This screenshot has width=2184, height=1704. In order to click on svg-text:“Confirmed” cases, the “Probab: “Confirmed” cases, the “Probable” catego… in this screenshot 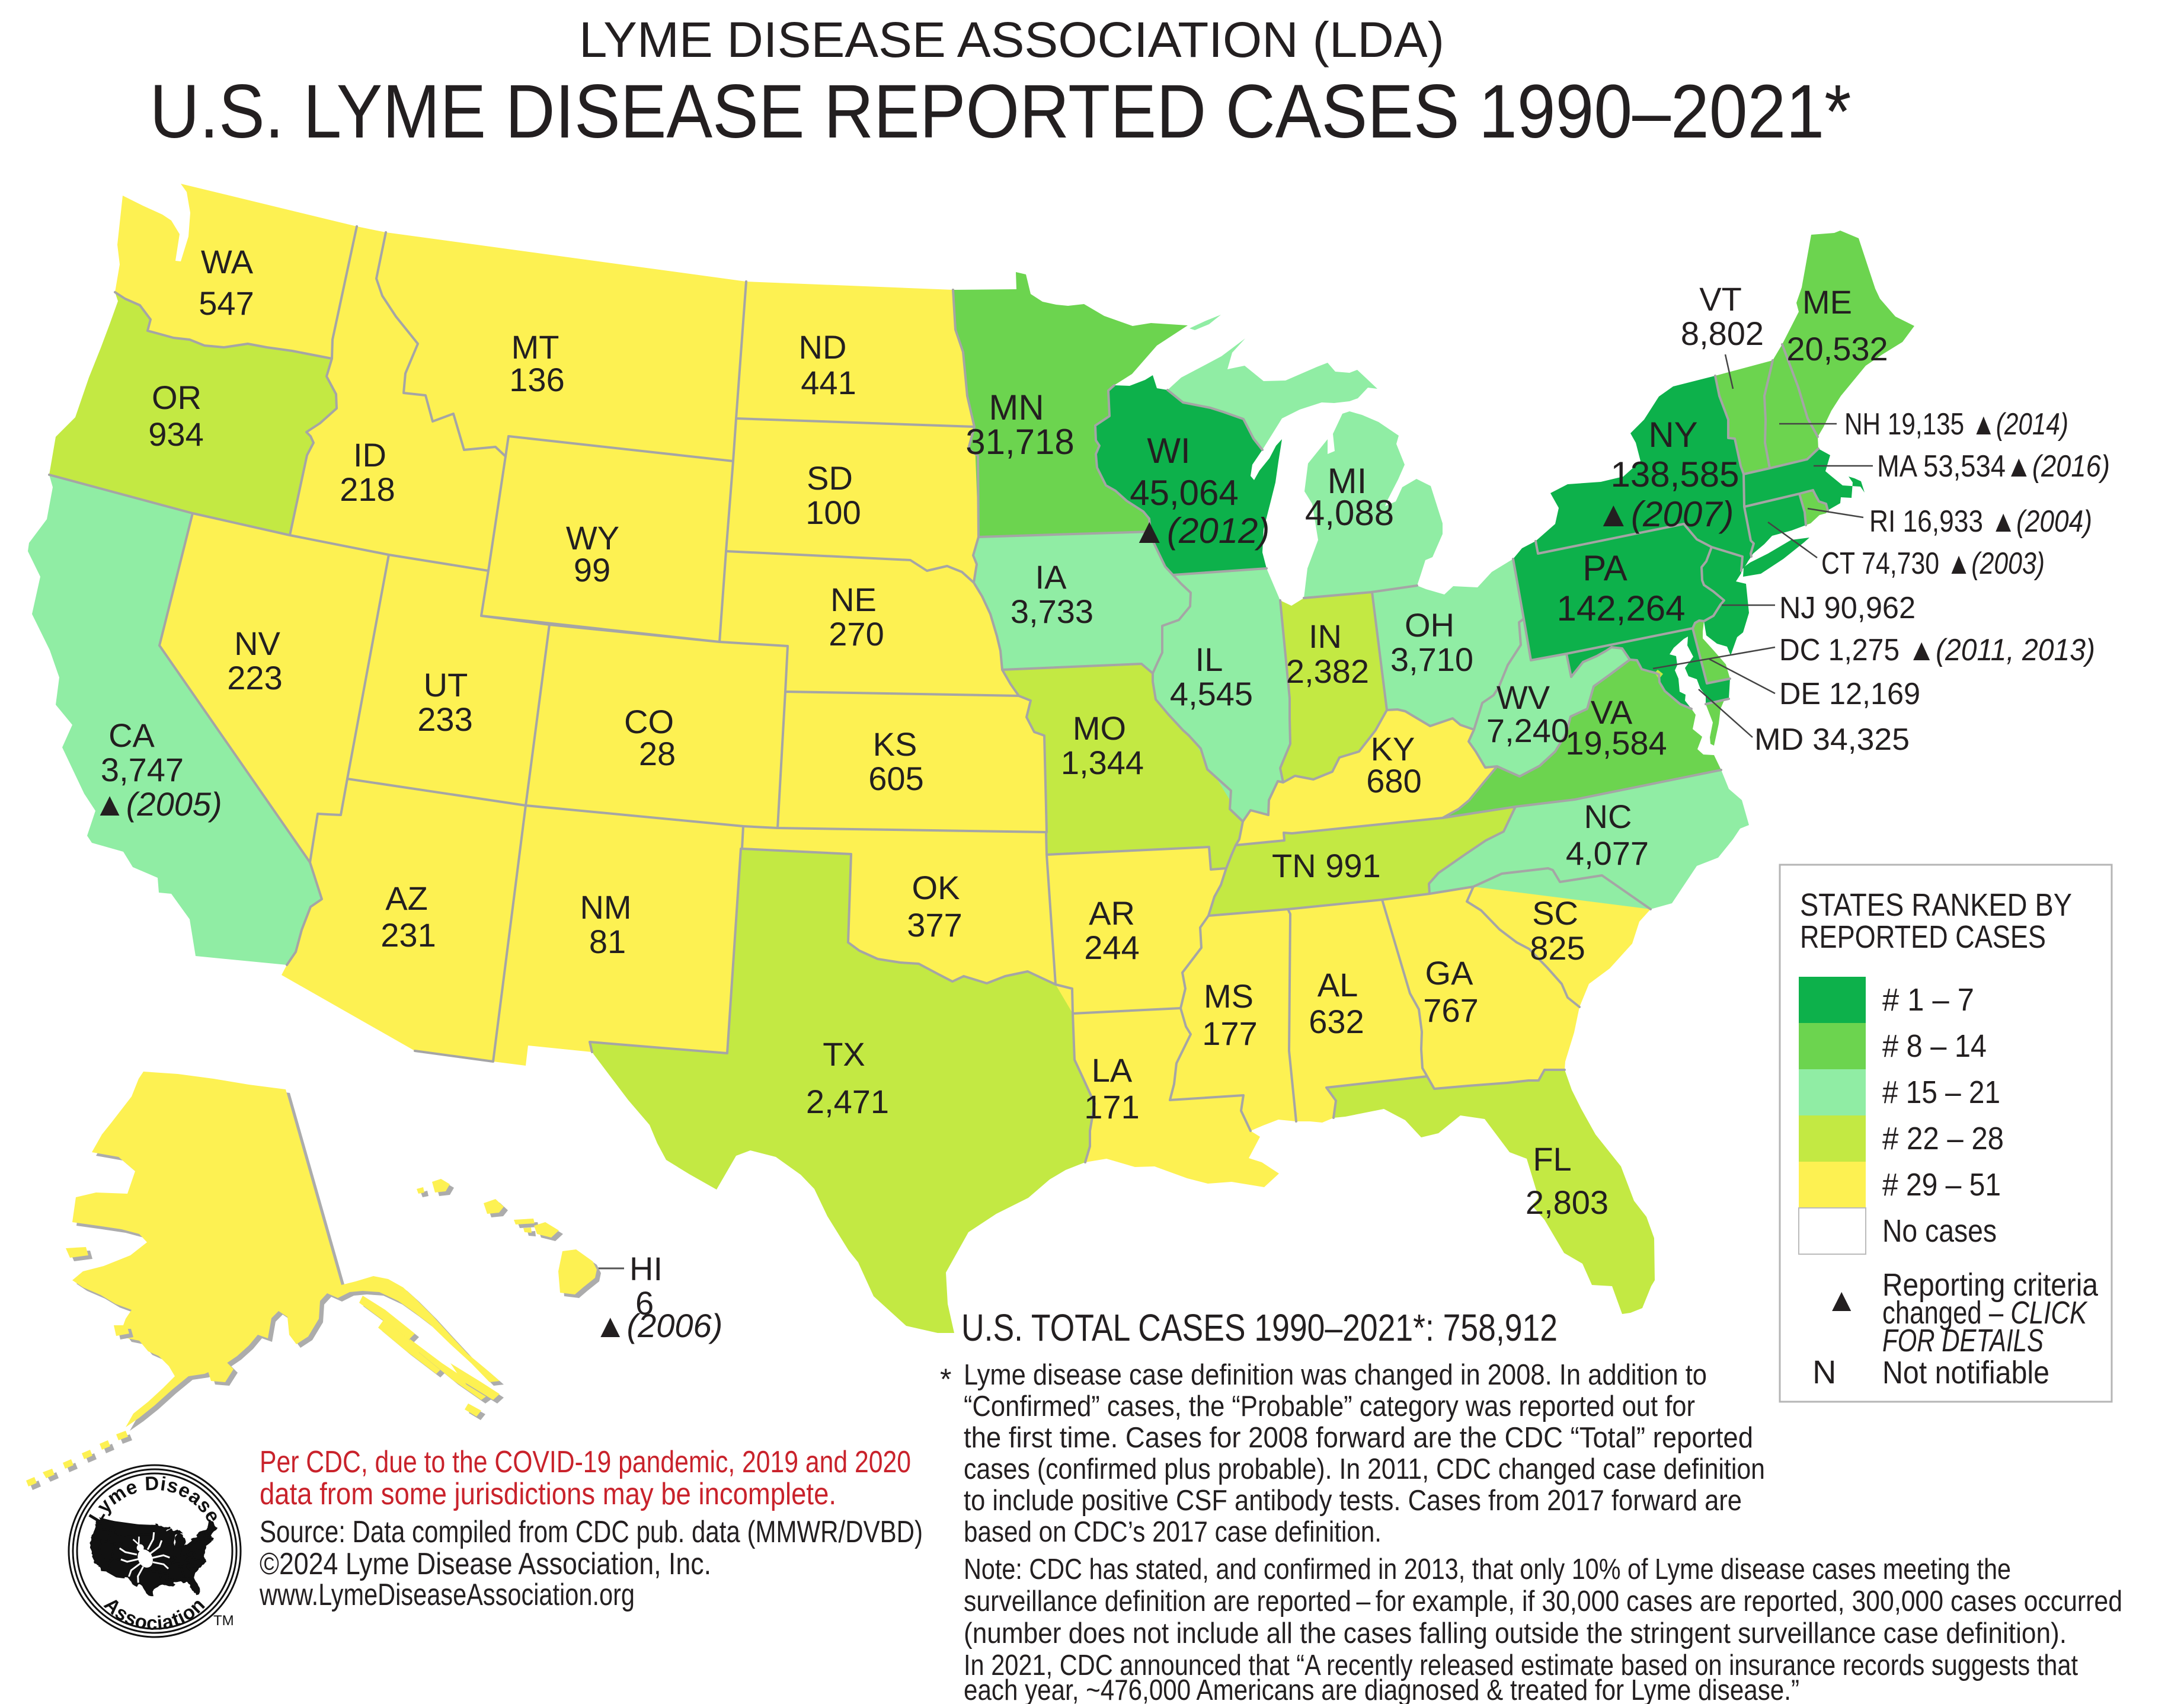, I will do `click(1329, 1406)`.